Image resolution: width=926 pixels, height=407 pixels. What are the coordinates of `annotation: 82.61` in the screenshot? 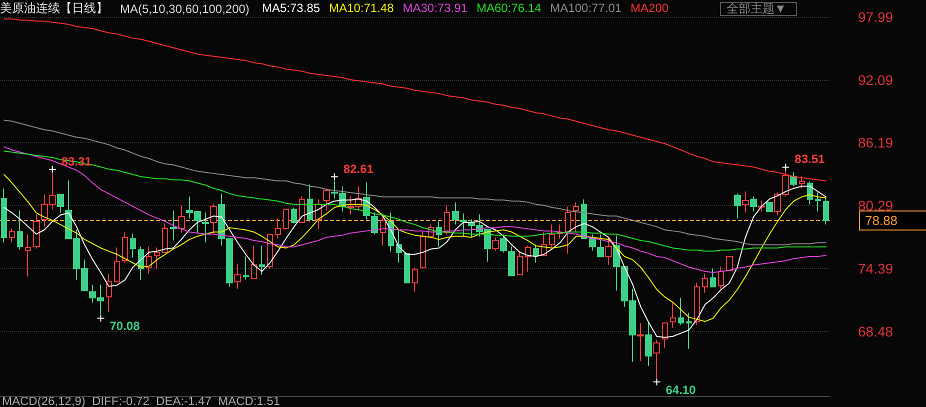 It's located at (358, 169).